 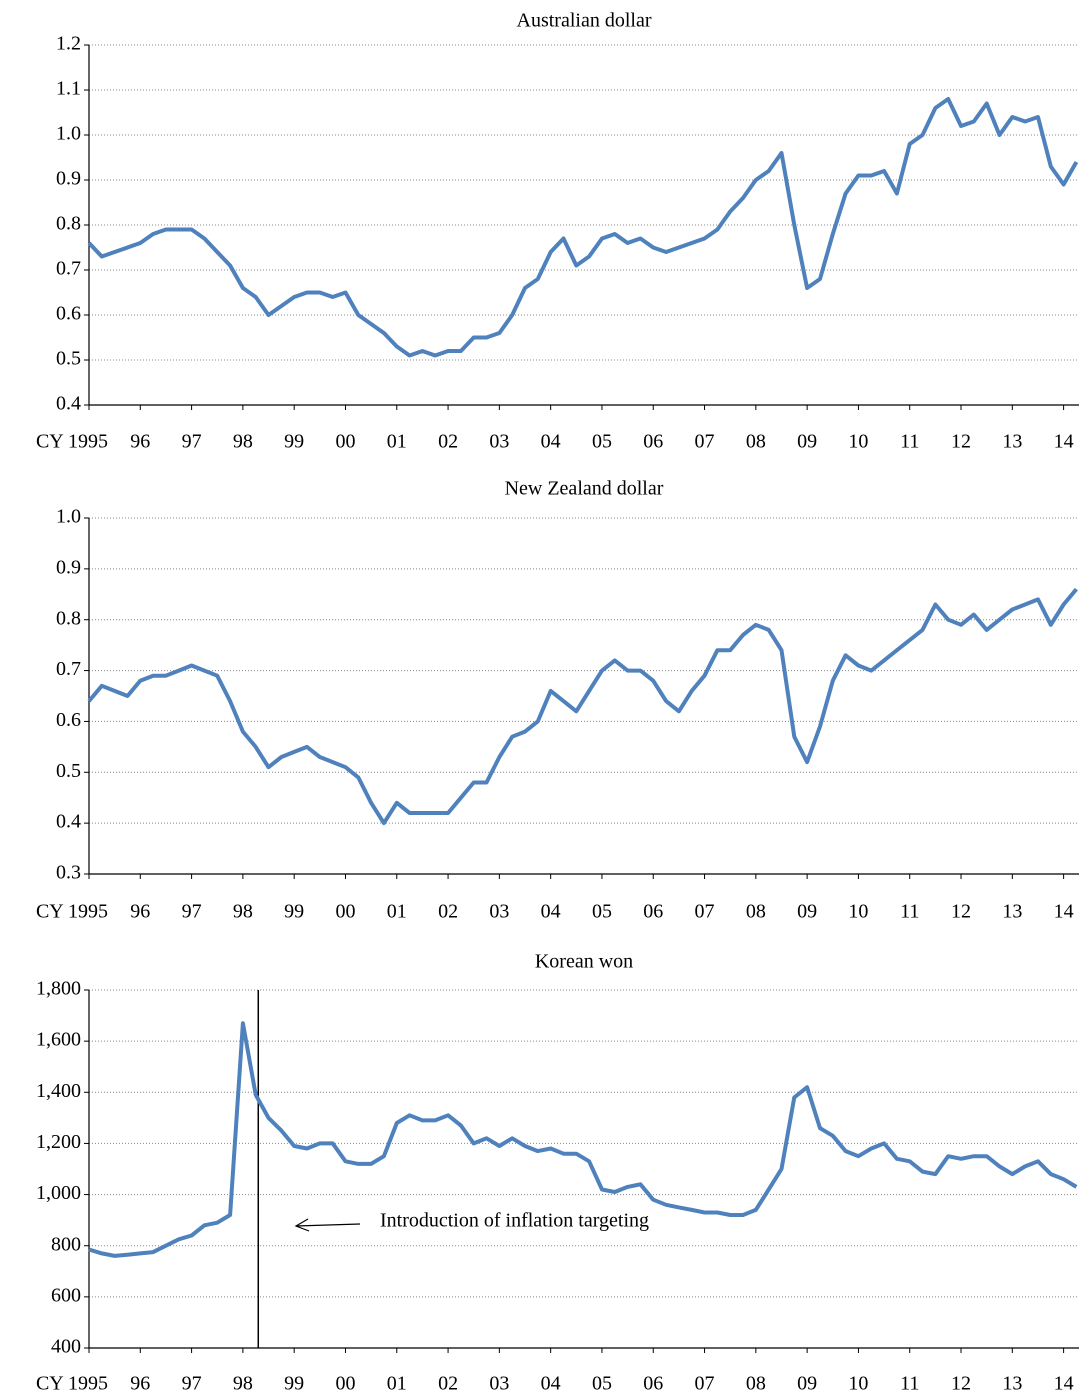 I want to click on y-tick-label: 800, so click(x=66, y=1244).